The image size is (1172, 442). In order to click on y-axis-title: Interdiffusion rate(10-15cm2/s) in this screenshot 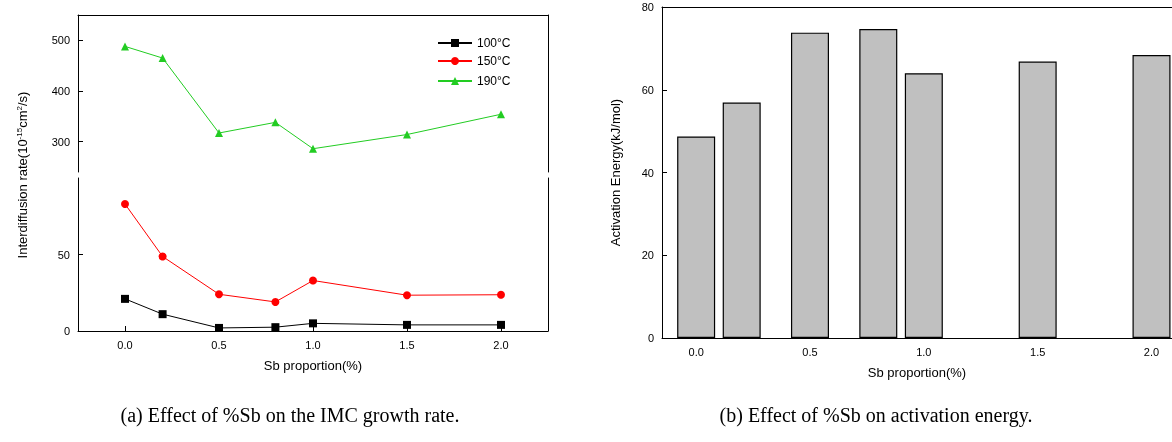, I will do `click(22, 175)`.